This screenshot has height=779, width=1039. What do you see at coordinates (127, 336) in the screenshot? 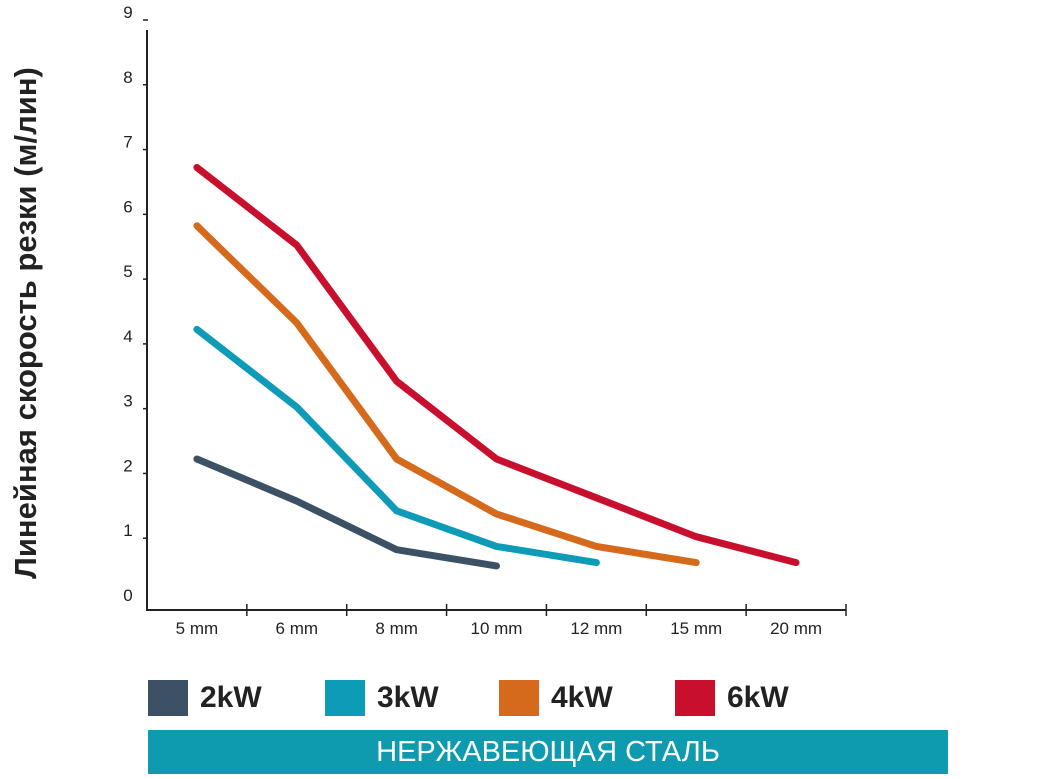
I see `y-tick-label: 4` at bounding box center [127, 336].